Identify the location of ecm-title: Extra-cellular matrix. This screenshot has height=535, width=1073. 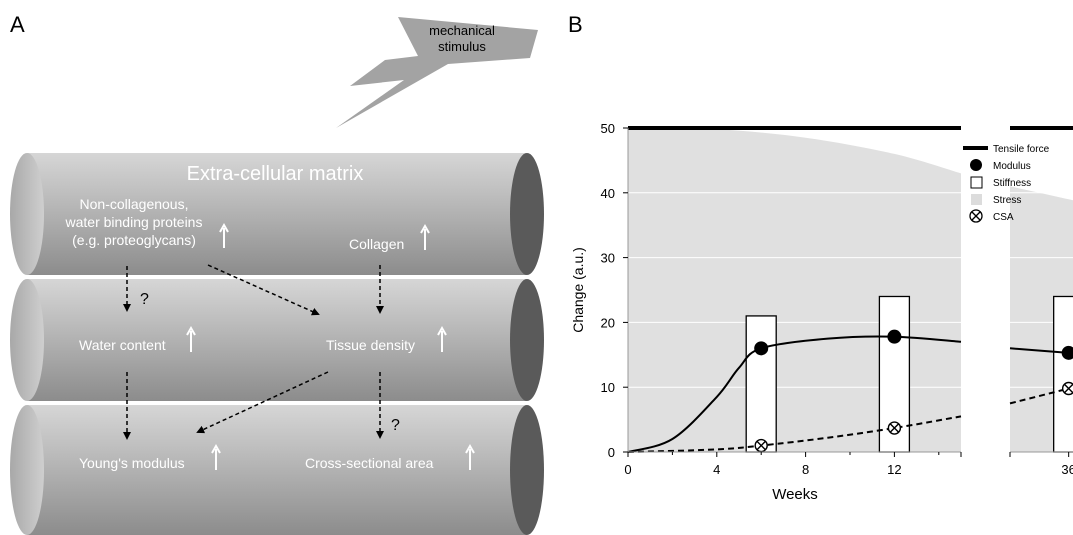
(275, 174).